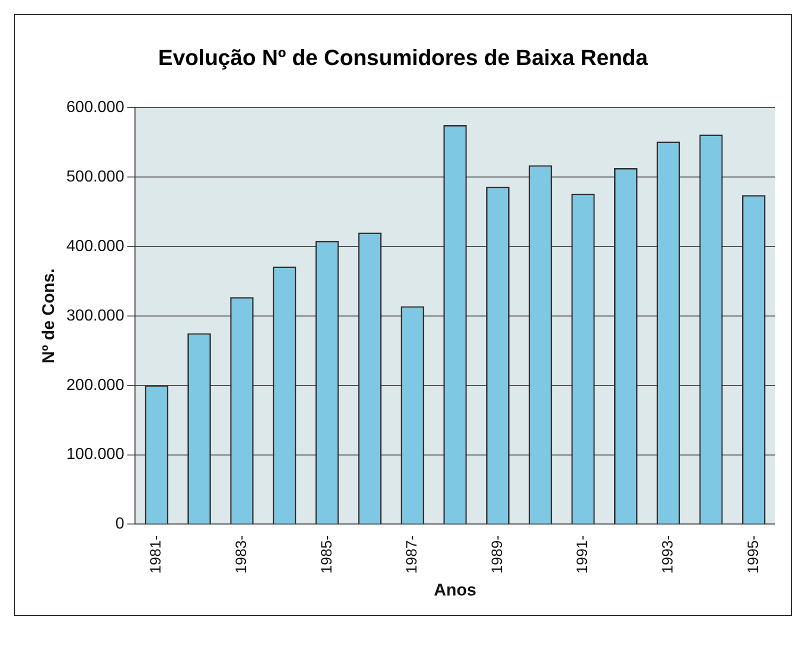  I want to click on y-tick-label: 400.000, so click(95, 246).